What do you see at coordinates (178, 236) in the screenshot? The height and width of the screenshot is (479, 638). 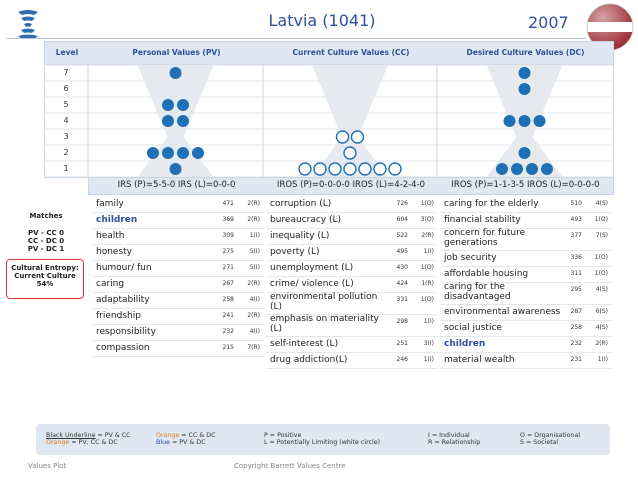 I see `pv-value-row: health 309 1(I)` at bounding box center [178, 236].